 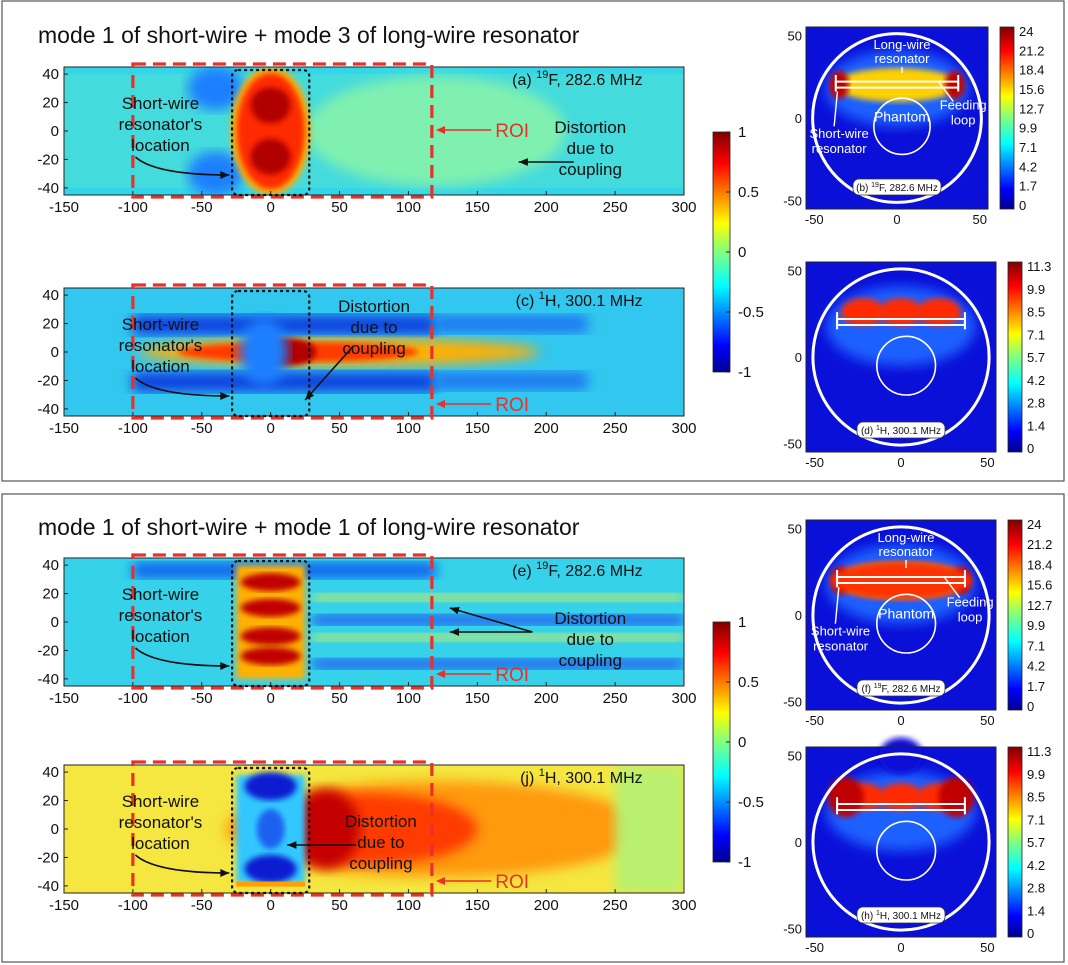 What do you see at coordinates (542, 566) in the screenshot?
I see `panel-label-superscript: 19` at bounding box center [542, 566].